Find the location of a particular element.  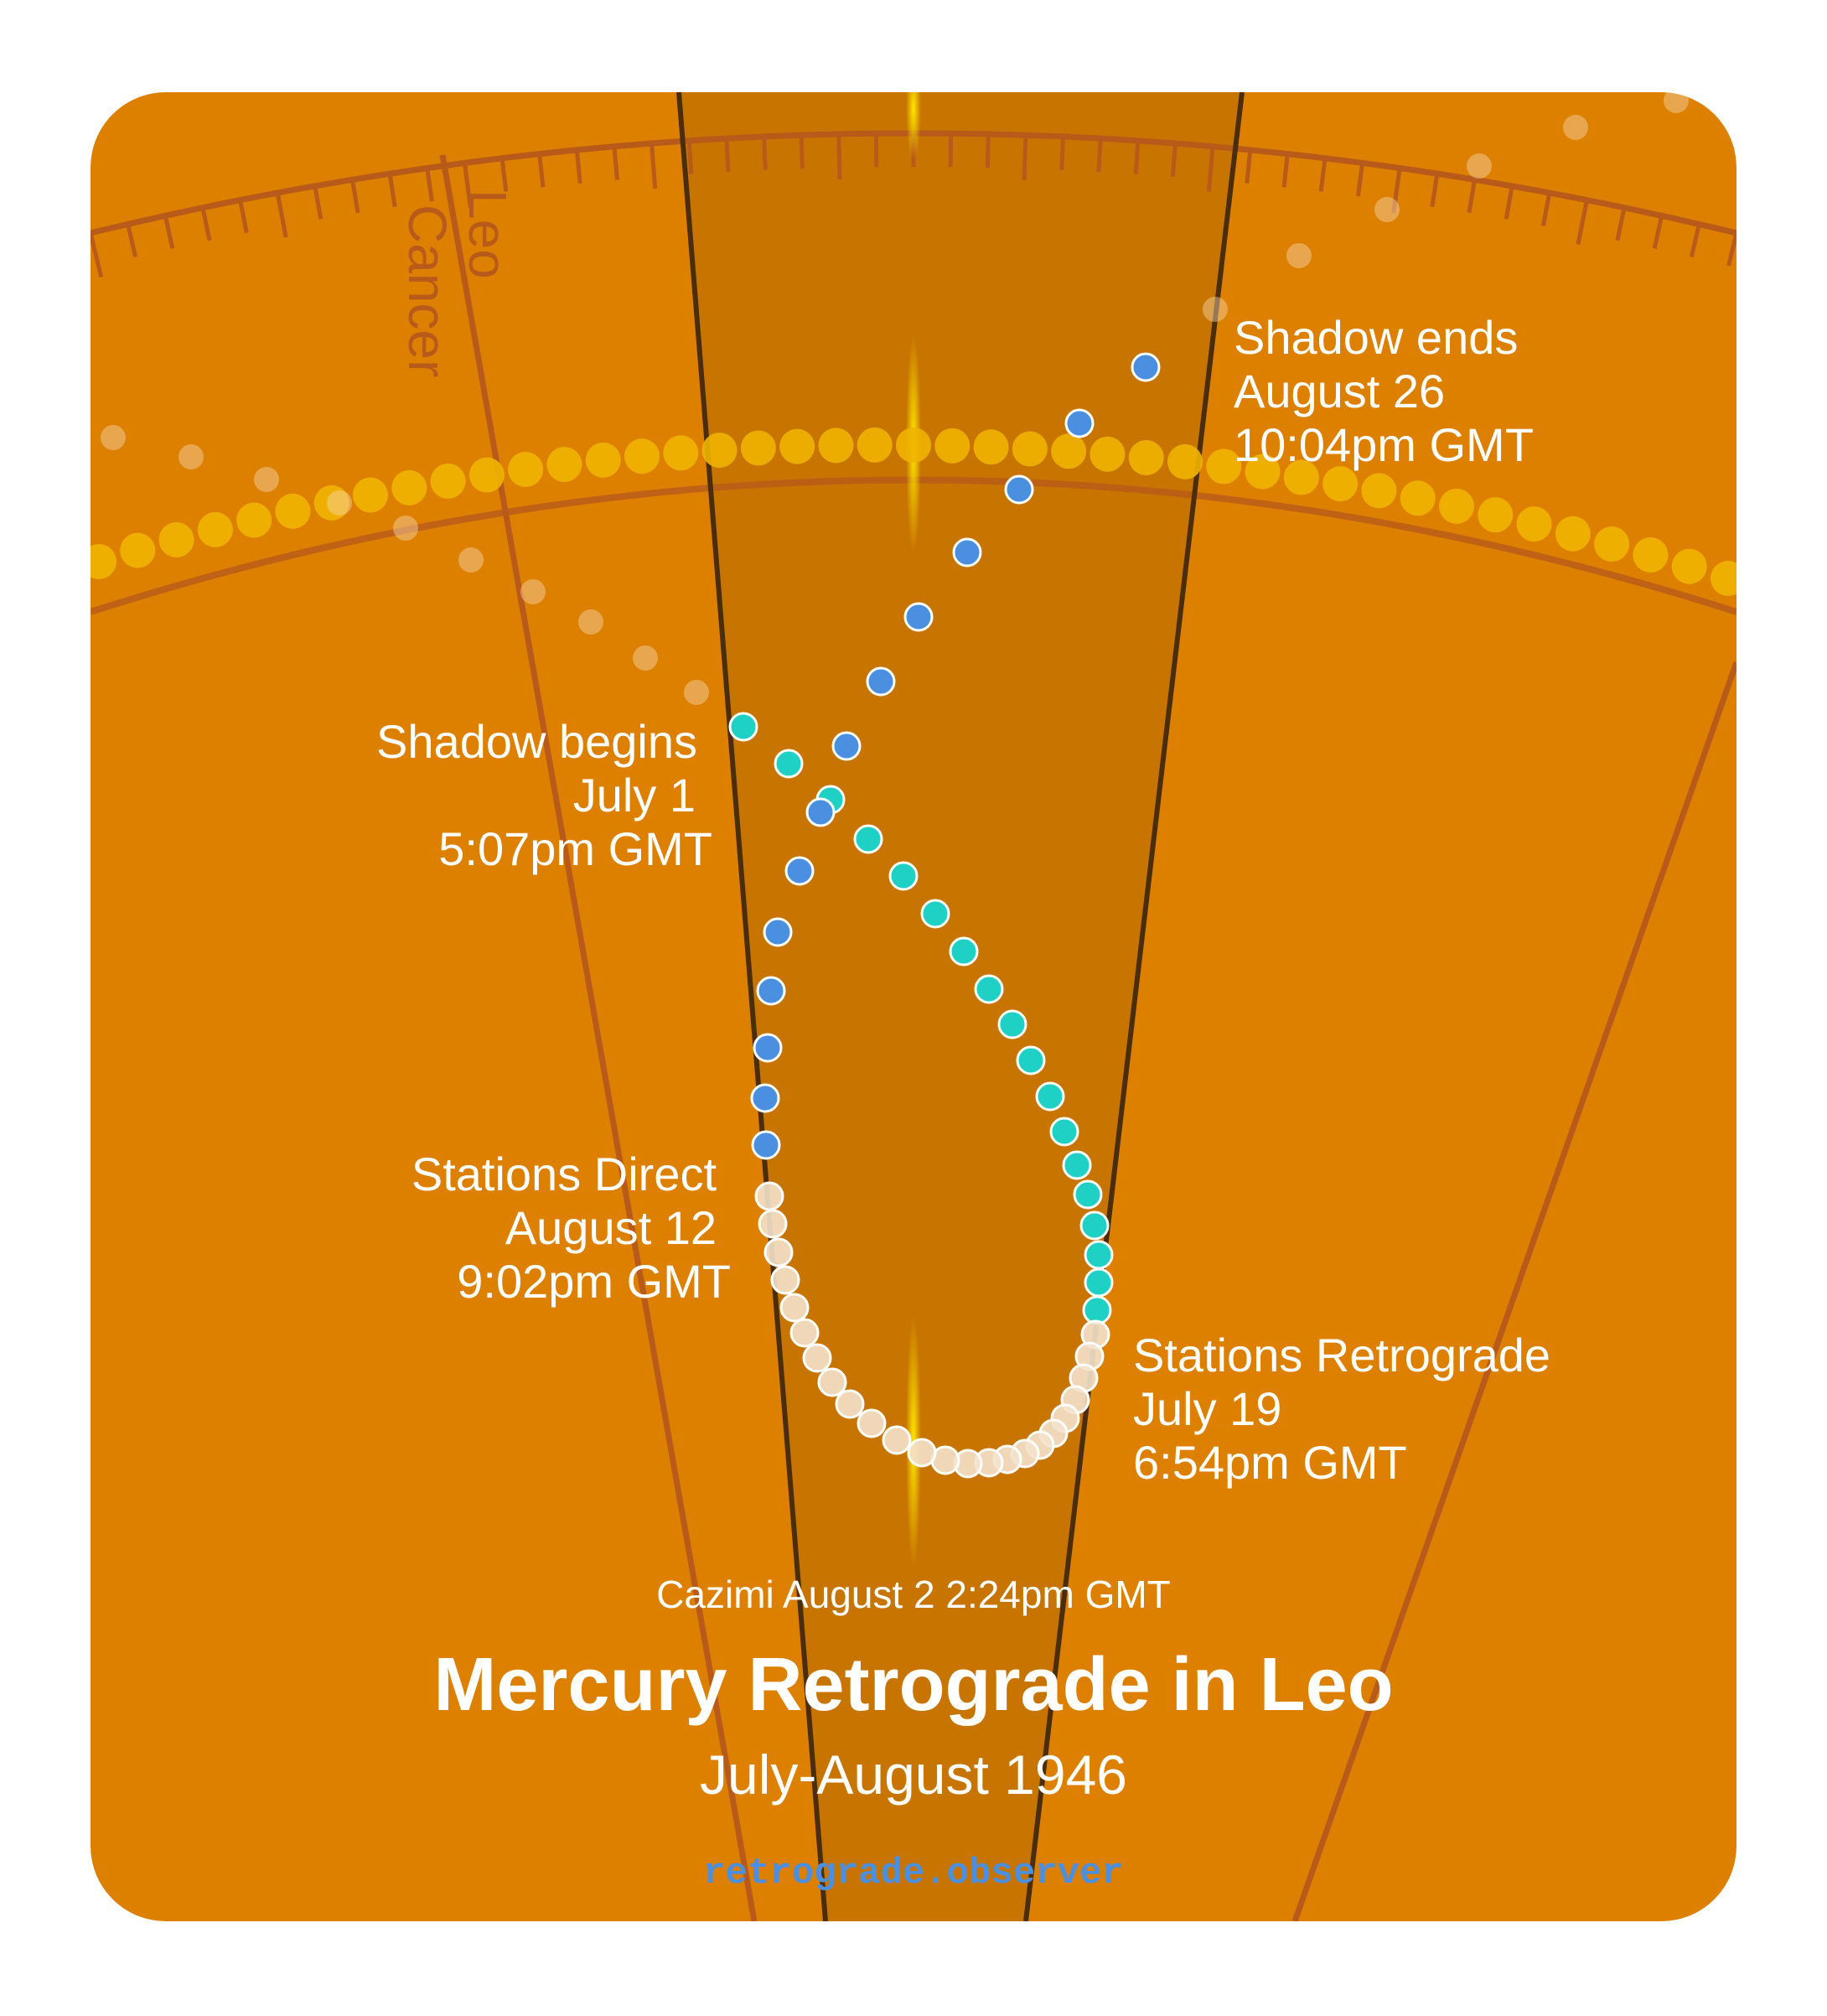

shadow-ends-title: Shadow ends is located at coordinates (1376, 338).